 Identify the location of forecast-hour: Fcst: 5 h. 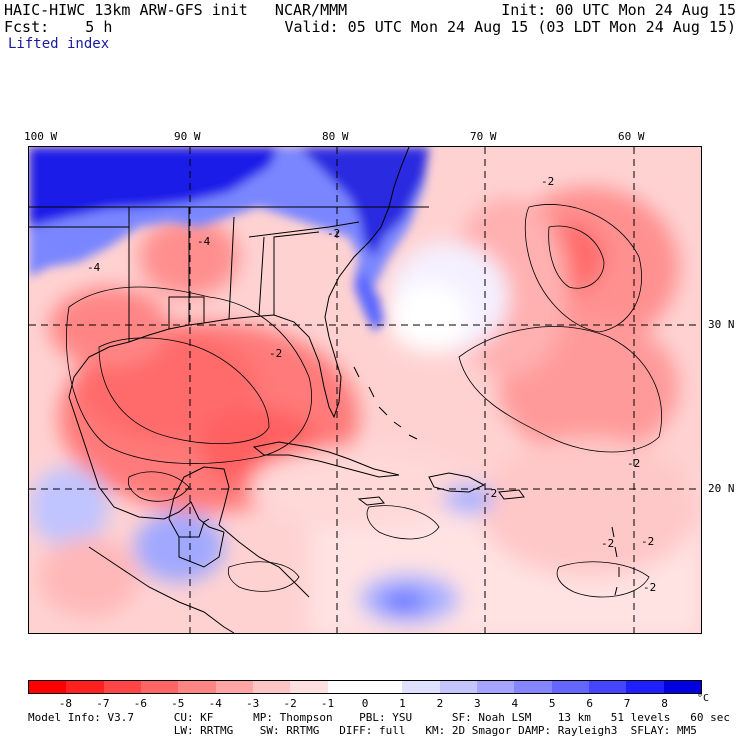
(58, 27).